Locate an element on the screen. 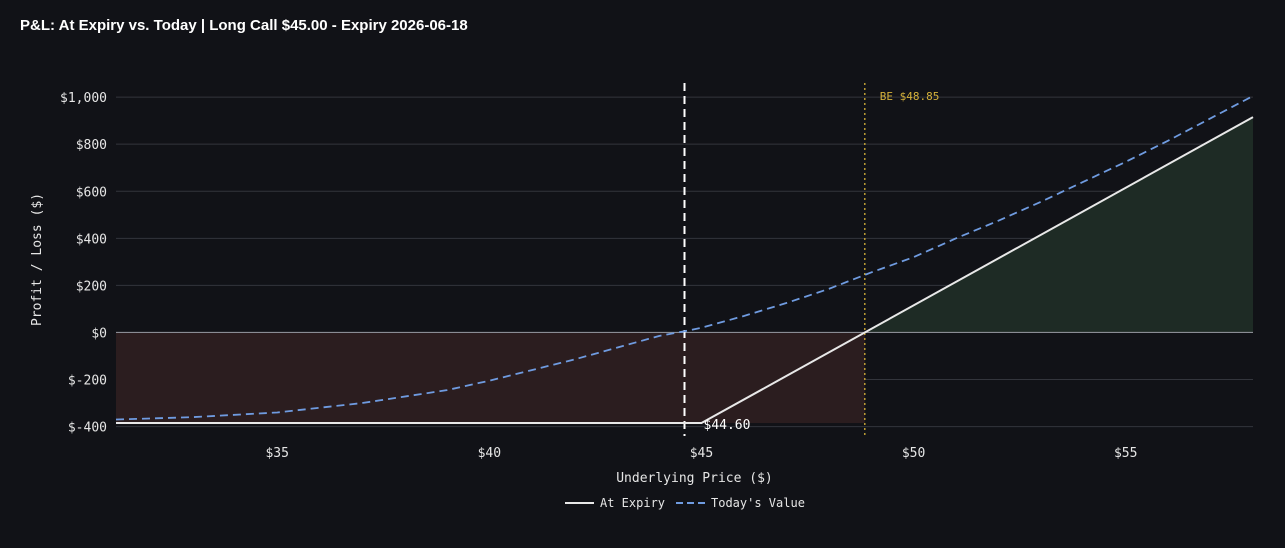  y-tick-label: $0 is located at coordinates (99, 333).